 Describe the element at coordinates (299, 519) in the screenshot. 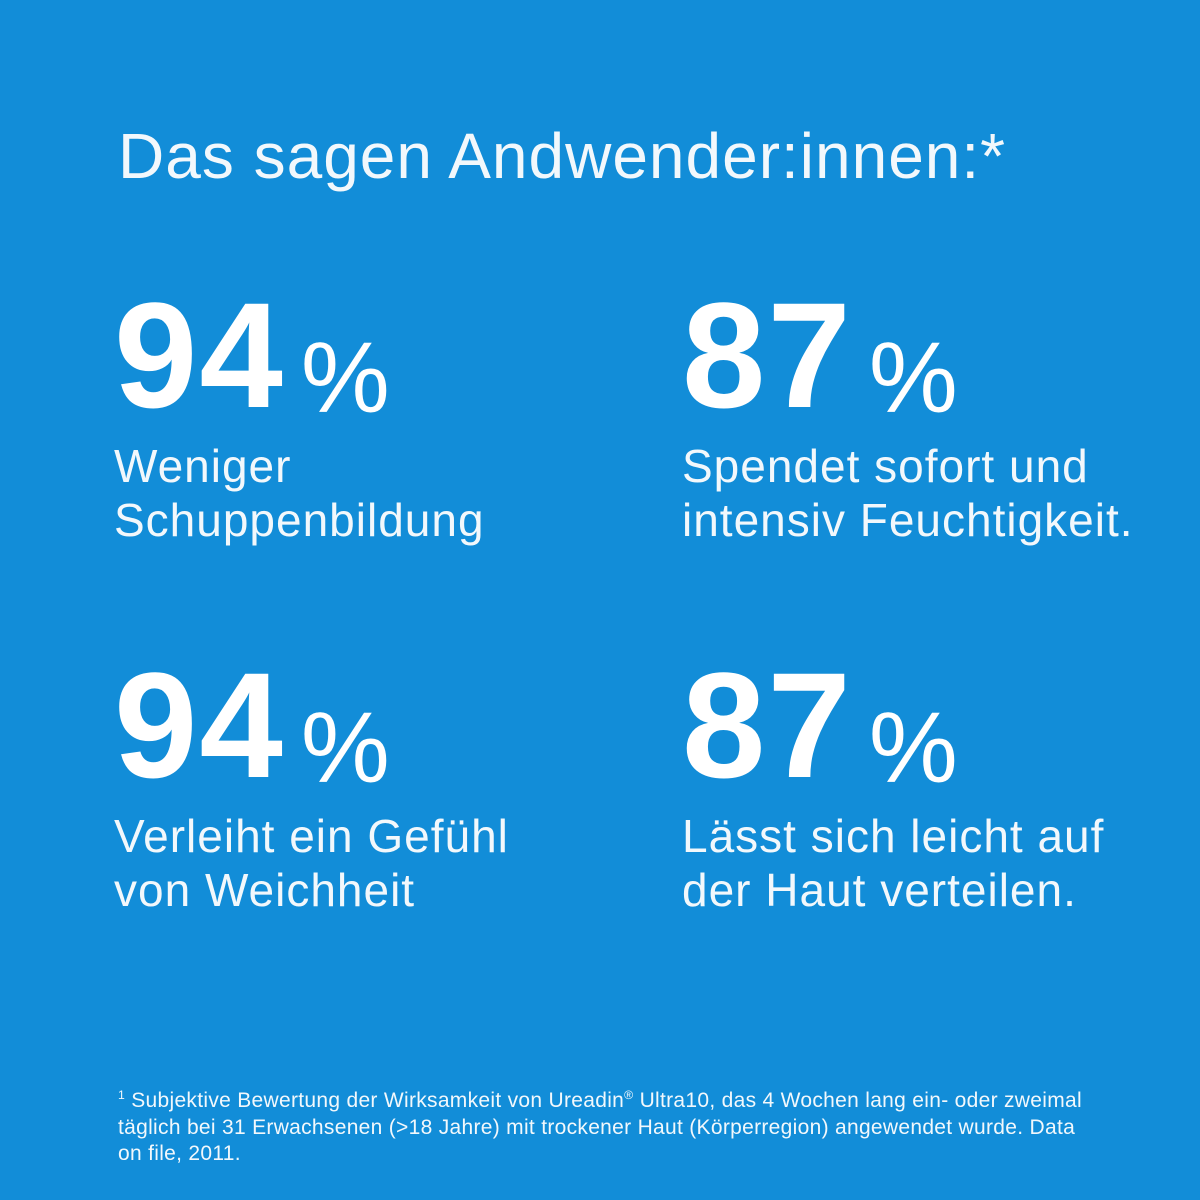

I see `stat-label-line-2: Schuppenbildung` at that location.